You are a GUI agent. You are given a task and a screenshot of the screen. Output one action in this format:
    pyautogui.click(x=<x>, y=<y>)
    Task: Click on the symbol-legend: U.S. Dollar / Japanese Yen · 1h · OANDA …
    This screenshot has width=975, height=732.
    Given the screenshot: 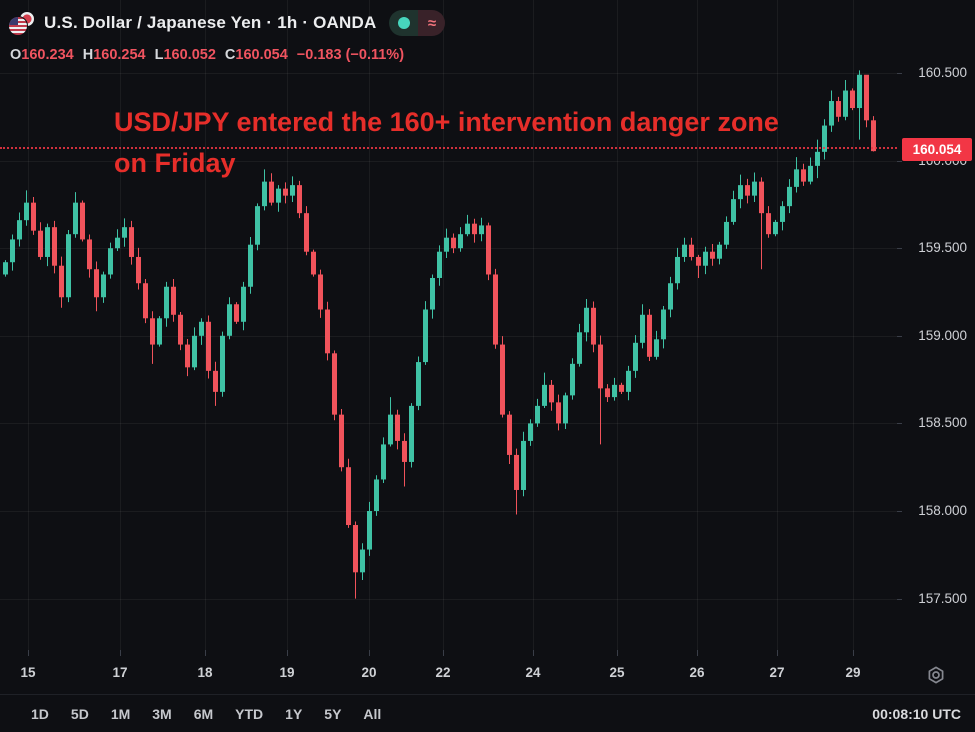 What is the action you would take?
    pyautogui.click(x=227, y=23)
    